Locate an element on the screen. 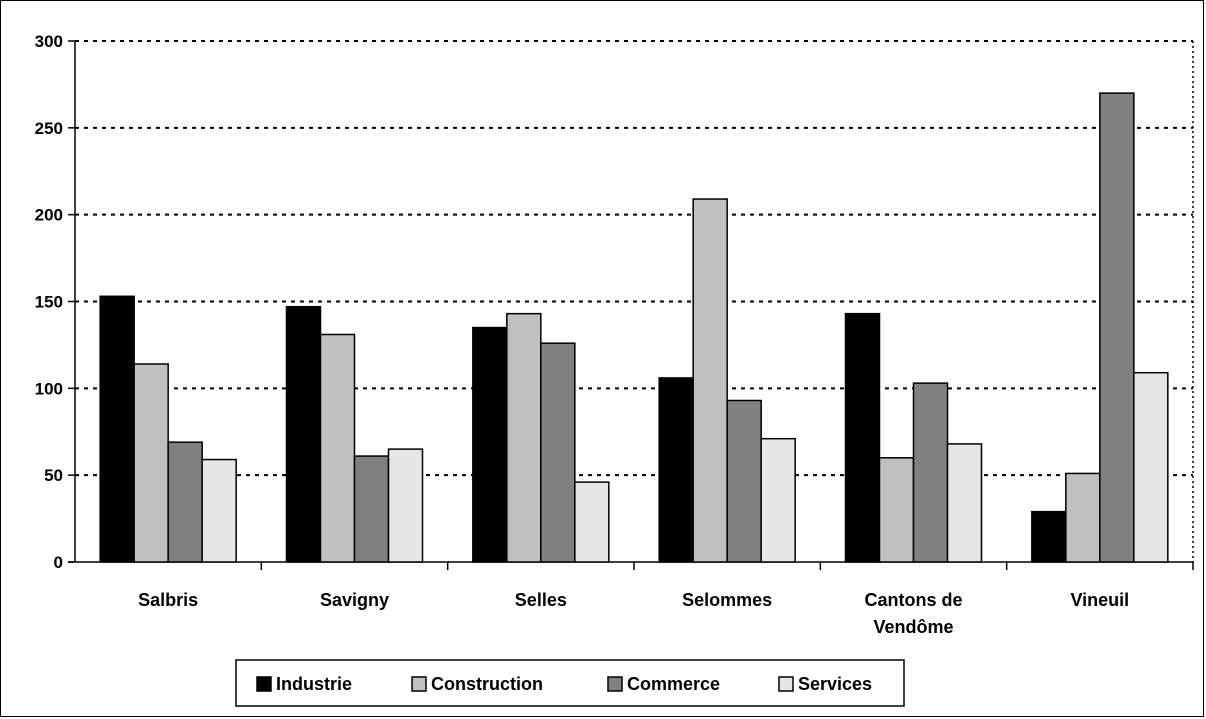  legend-label-industrie: Industrie is located at coordinates (314, 684).